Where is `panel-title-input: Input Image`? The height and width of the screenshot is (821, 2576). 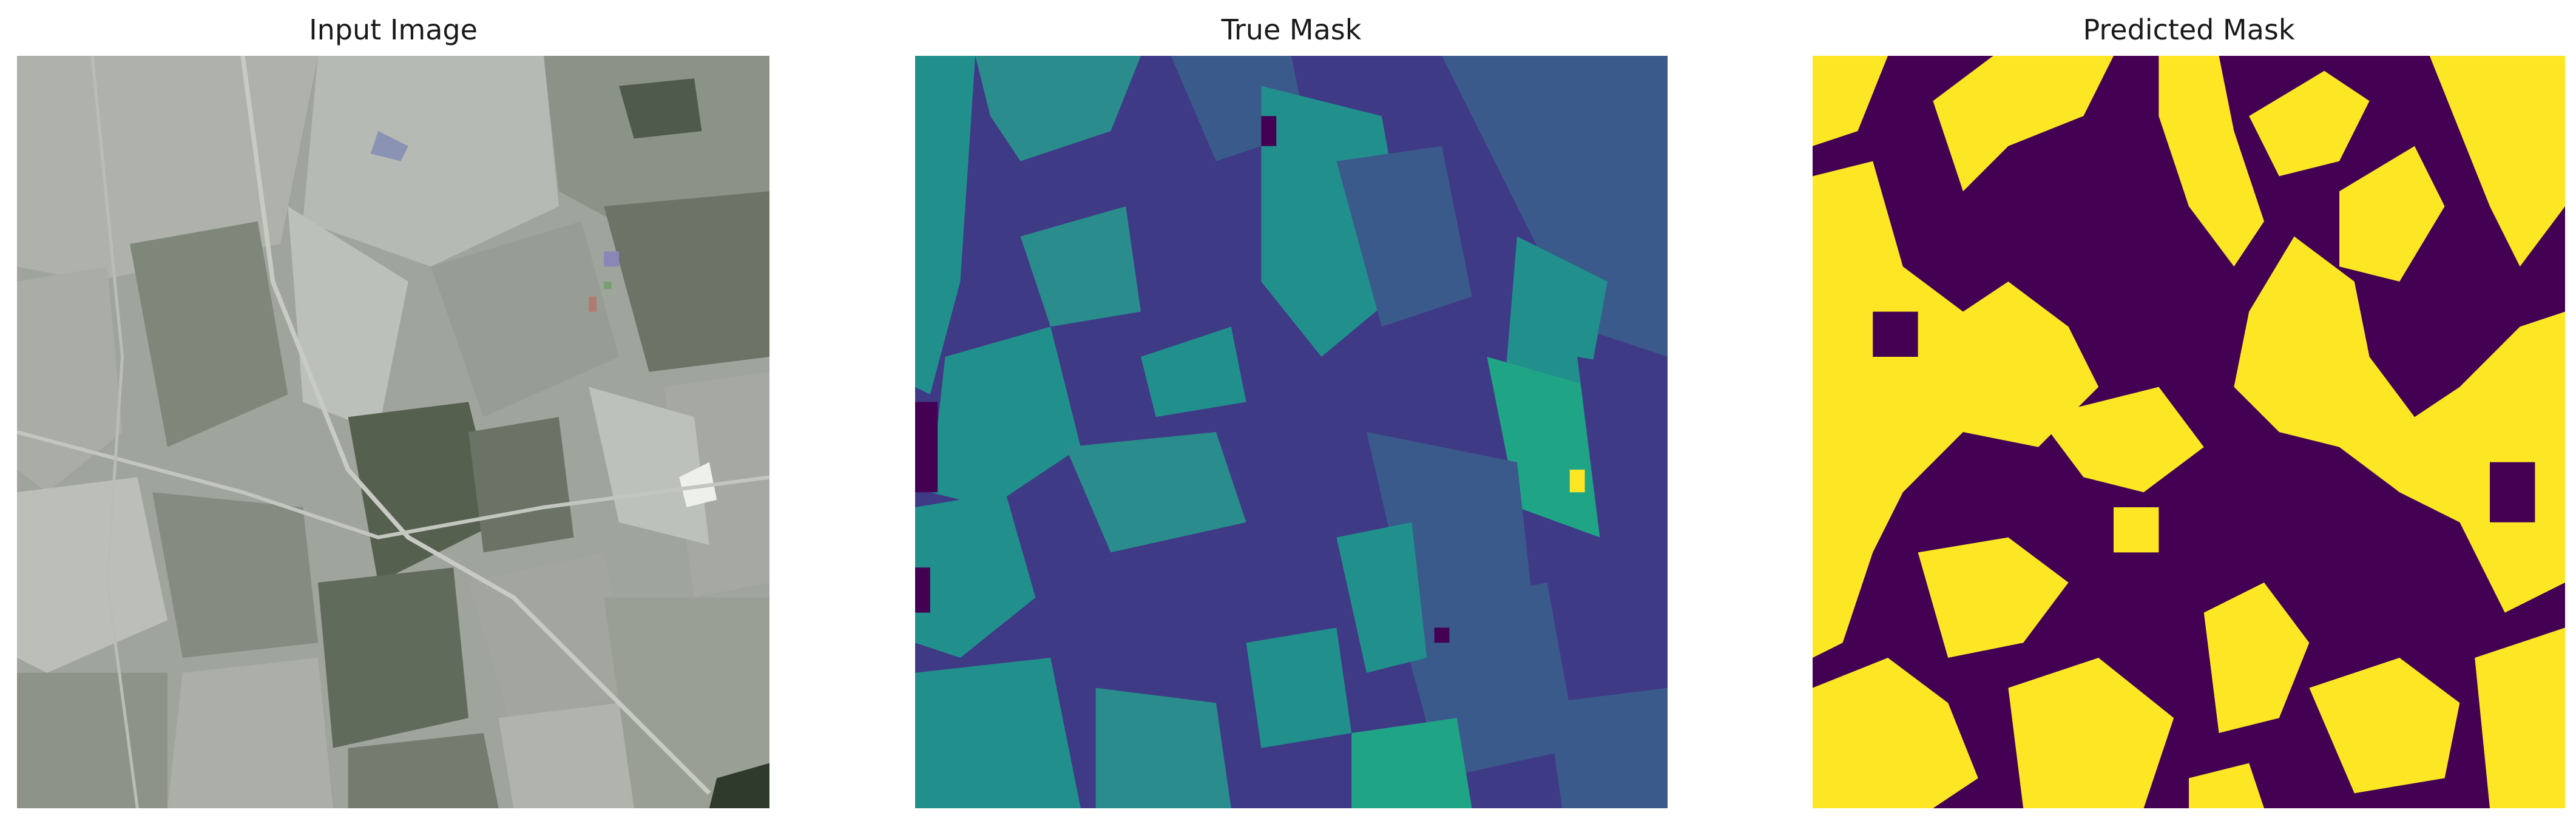 panel-title-input: Input Image is located at coordinates (393, 29).